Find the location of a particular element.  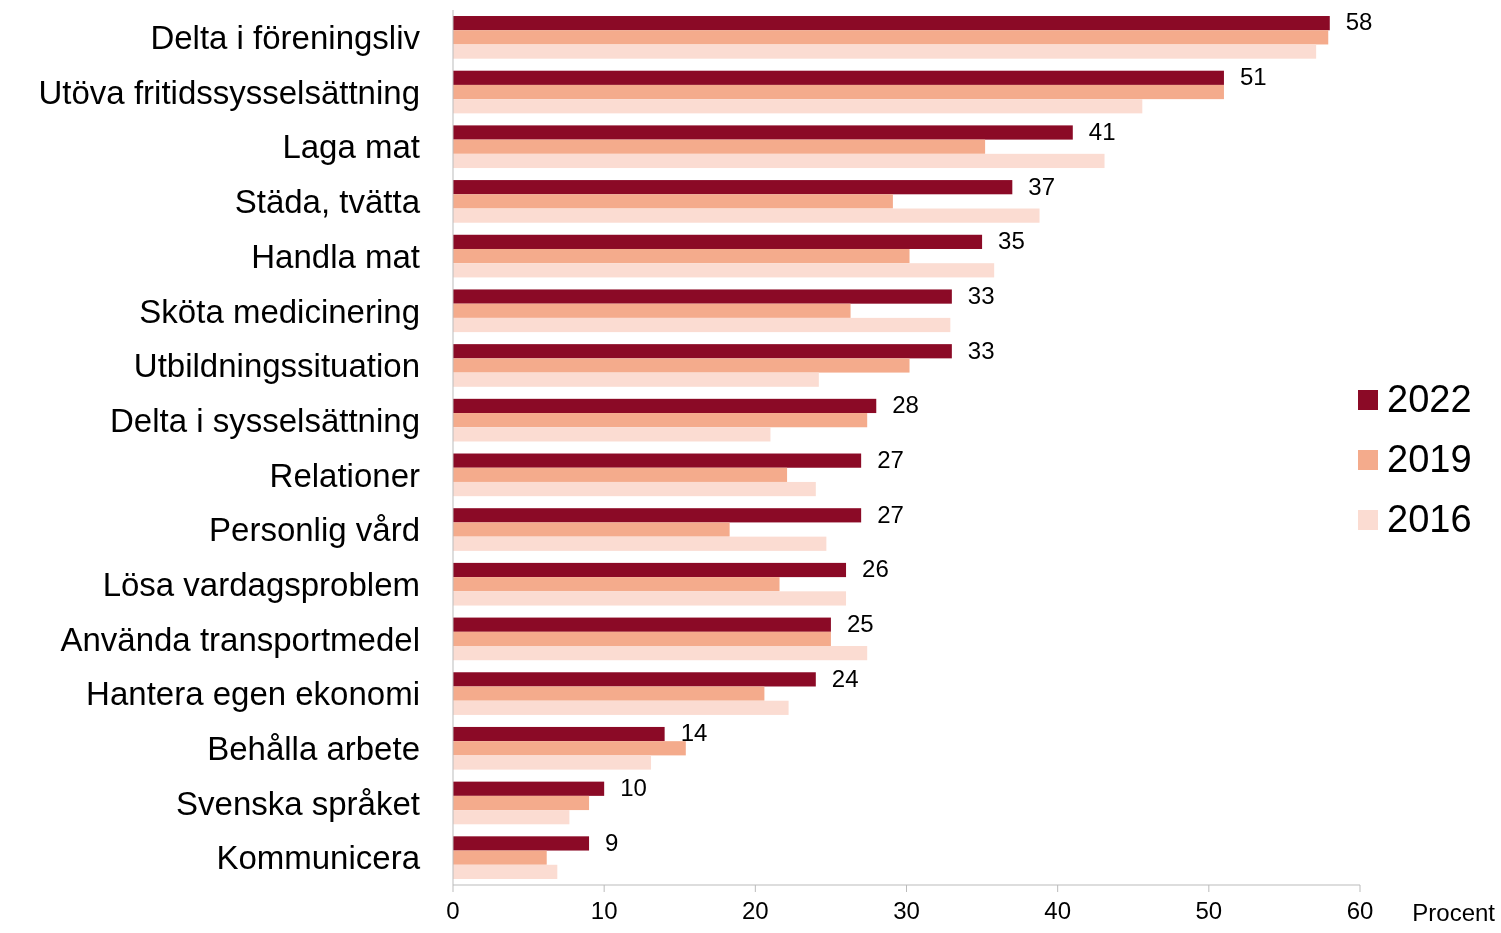

y-tick-label: Delta i sysselsättning is located at coordinates (265, 420).